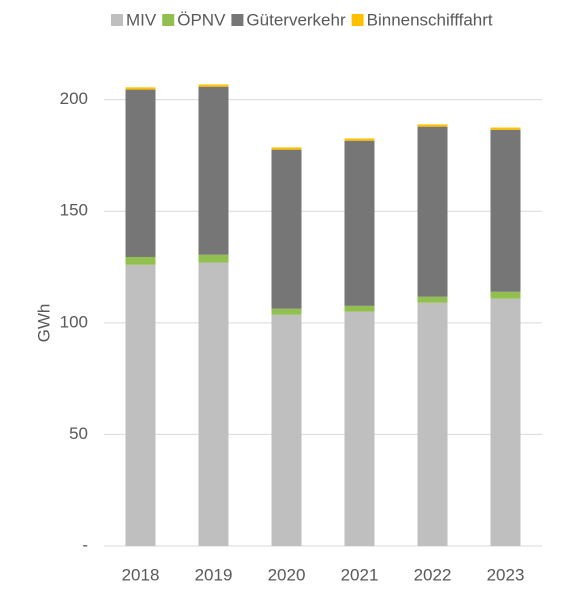 The width and height of the screenshot is (569, 592). What do you see at coordinates (214, 574) in the screenshot?
I see `x-tick-label: 2019` at bounding box center [214, 574].